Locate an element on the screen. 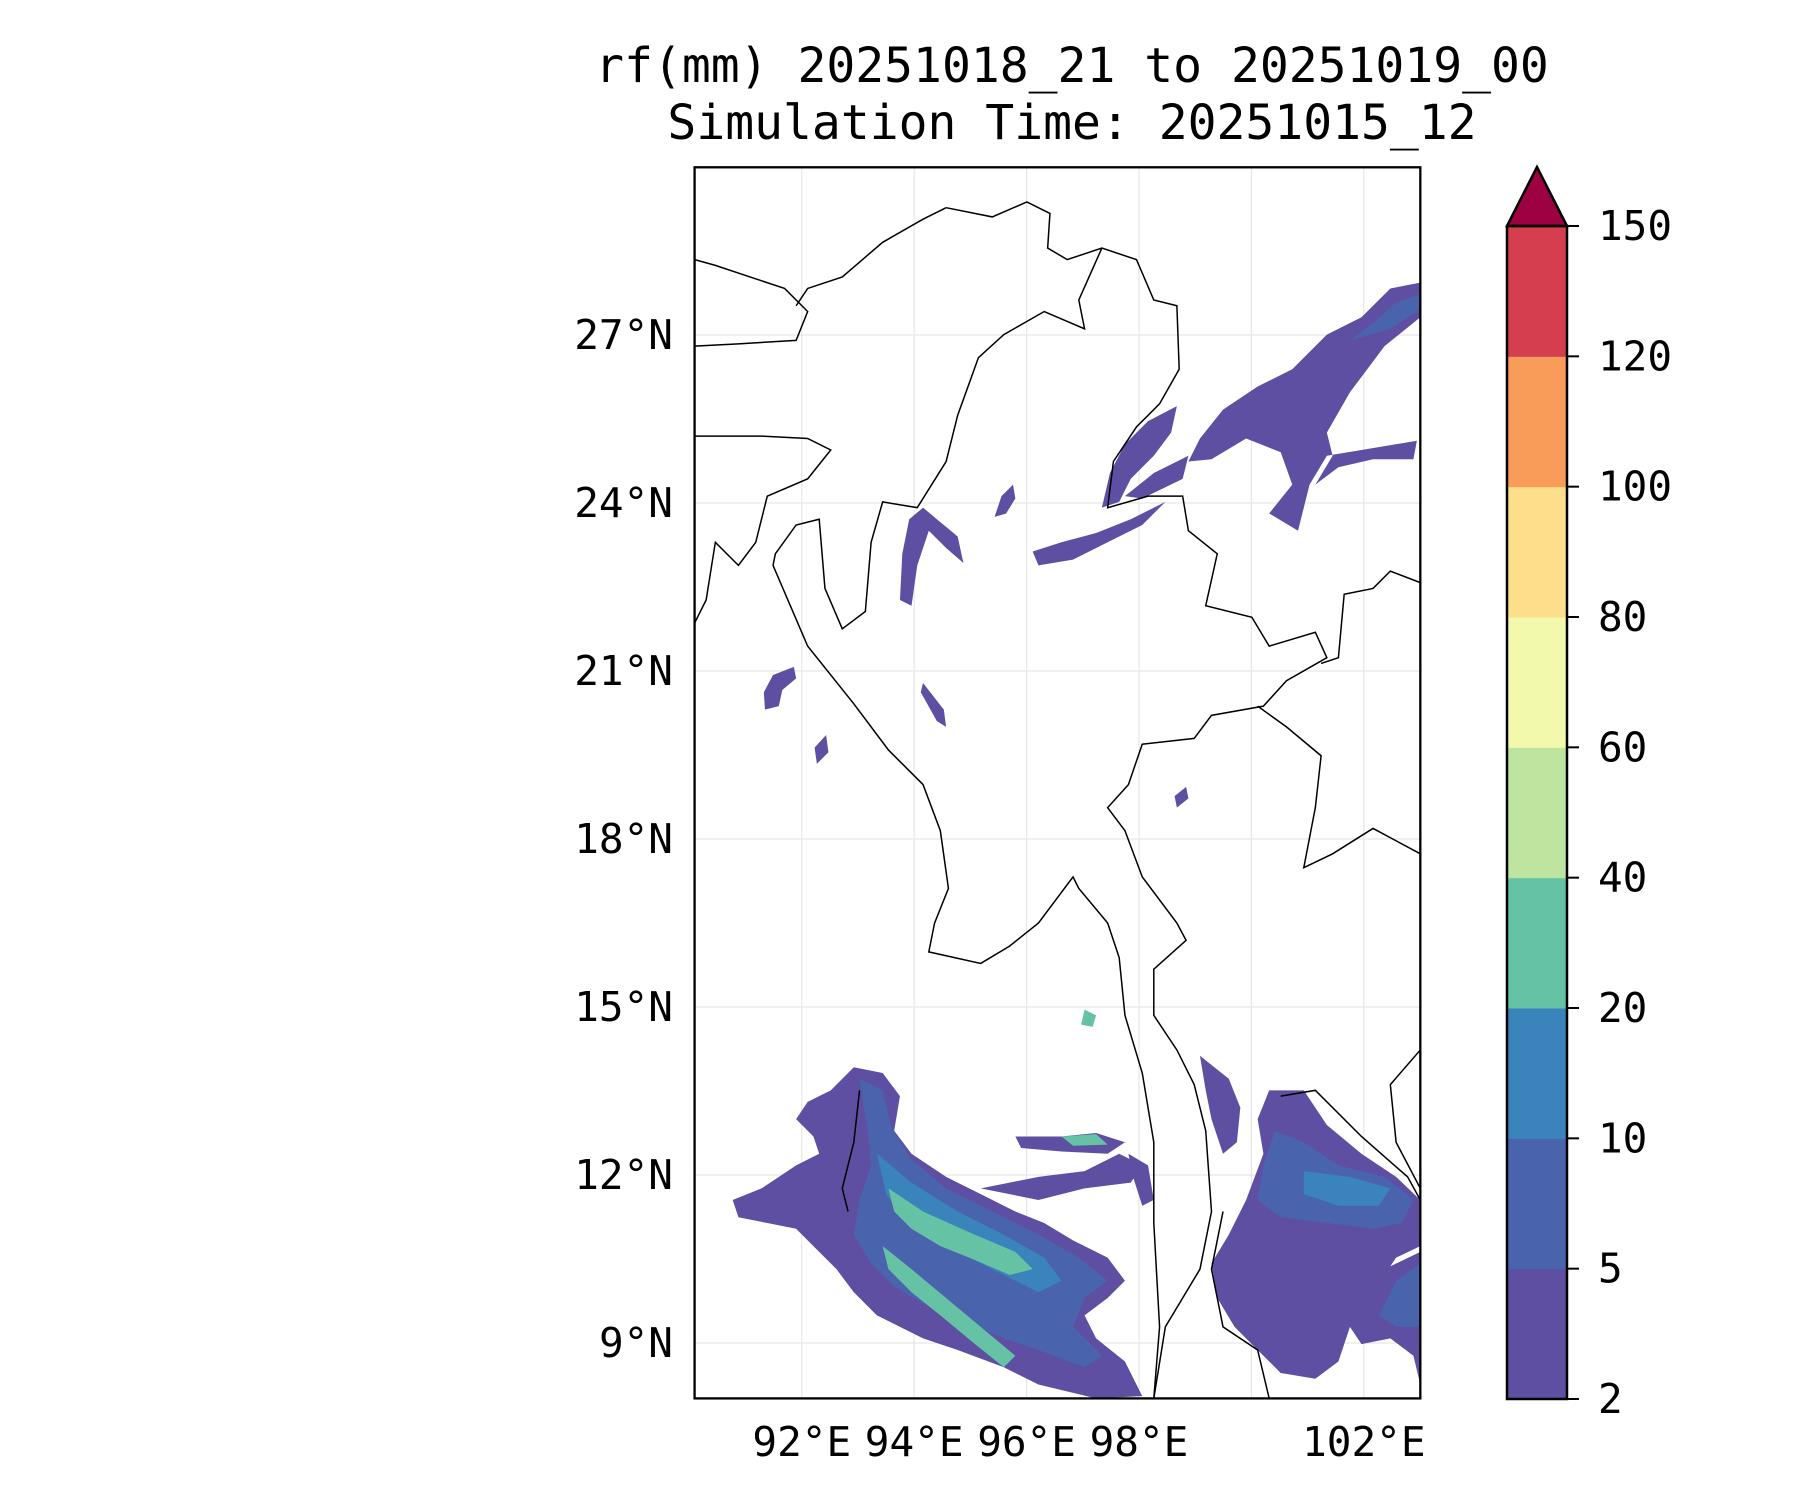  x-tick-label: 102°E is located at coordinates (1363, 1442).